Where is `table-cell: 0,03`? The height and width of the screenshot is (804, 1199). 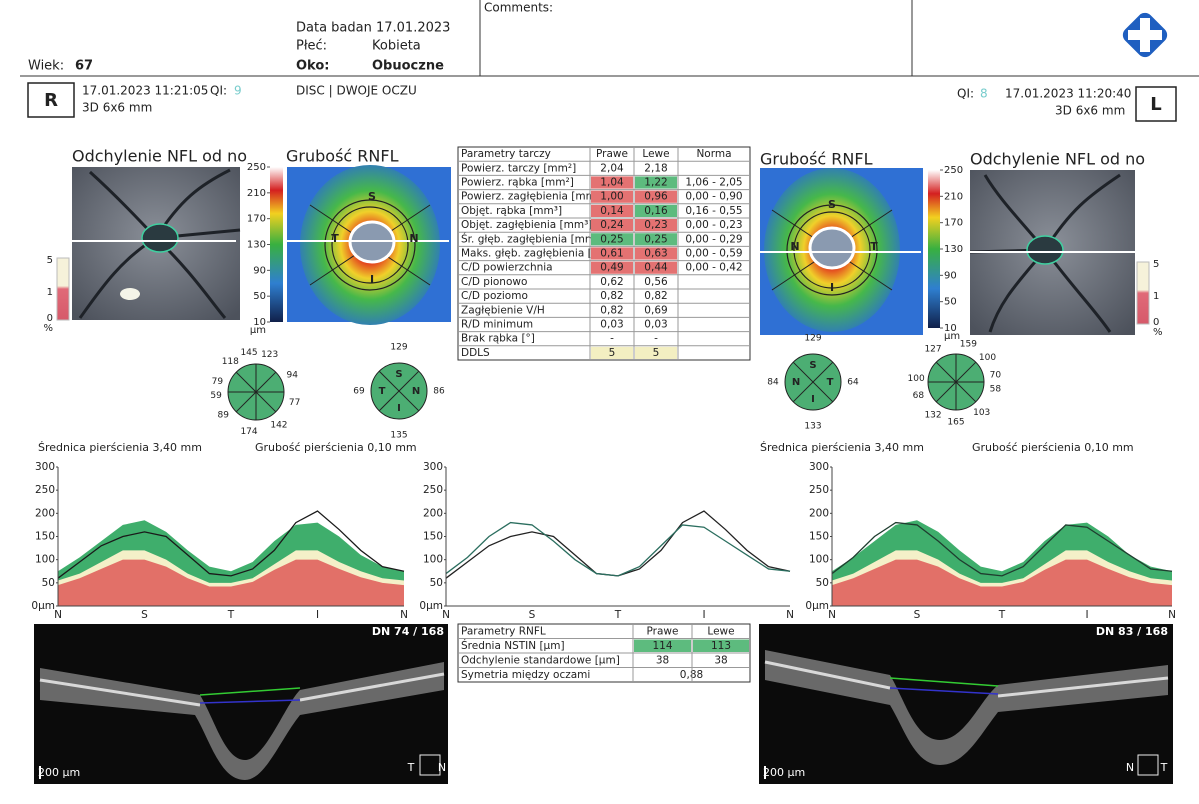 table-cell: 0,03 is located at coordinates (655, 325).